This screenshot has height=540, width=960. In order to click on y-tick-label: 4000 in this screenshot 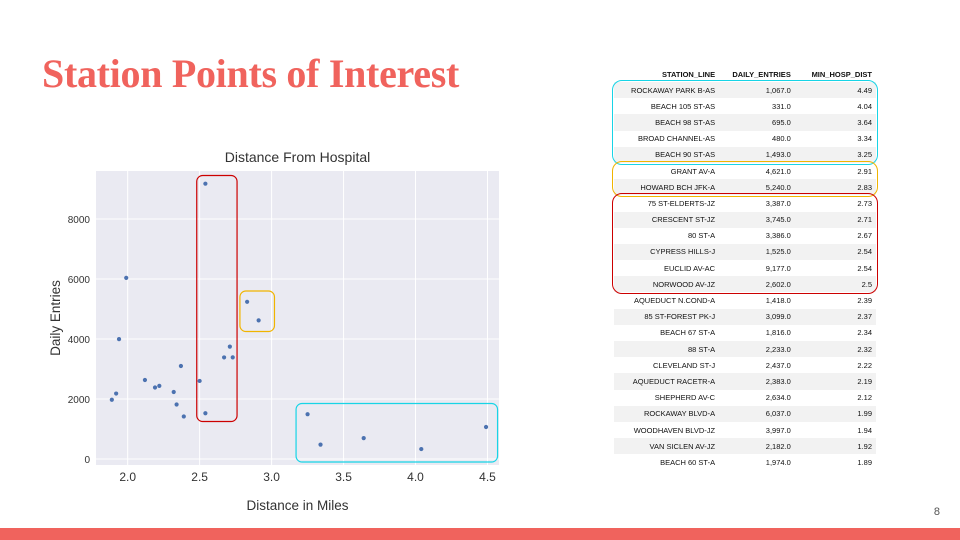, I will do `click(79, 340)`.